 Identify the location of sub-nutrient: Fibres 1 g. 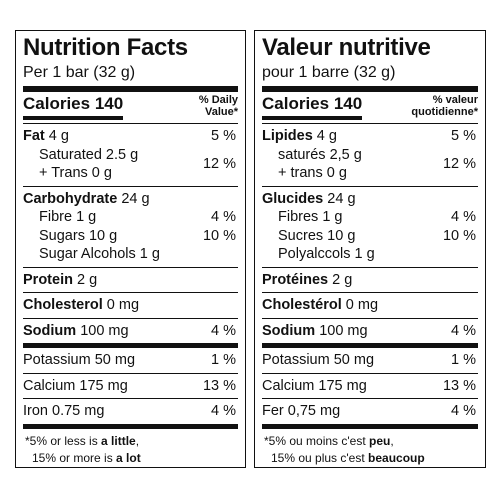
(310, 217).